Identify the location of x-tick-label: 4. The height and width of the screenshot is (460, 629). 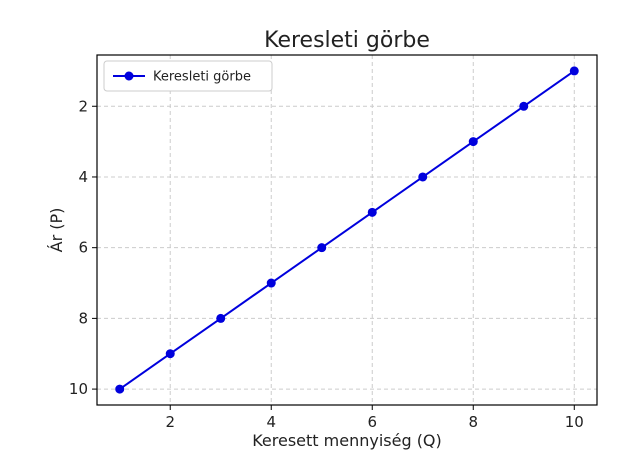
(271, 422).